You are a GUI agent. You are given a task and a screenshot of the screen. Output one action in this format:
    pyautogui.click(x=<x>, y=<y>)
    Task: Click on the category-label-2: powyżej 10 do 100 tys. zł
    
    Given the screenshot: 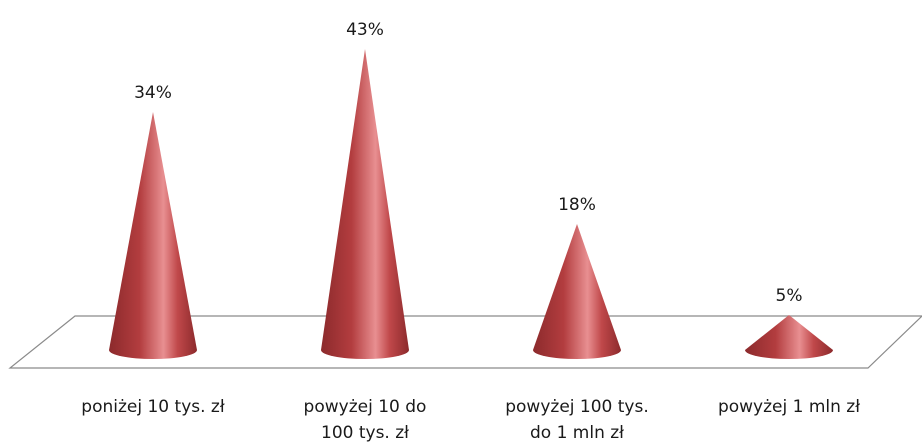 What is the action you would take?
    pyautogui.click(x=365, y=420)
    